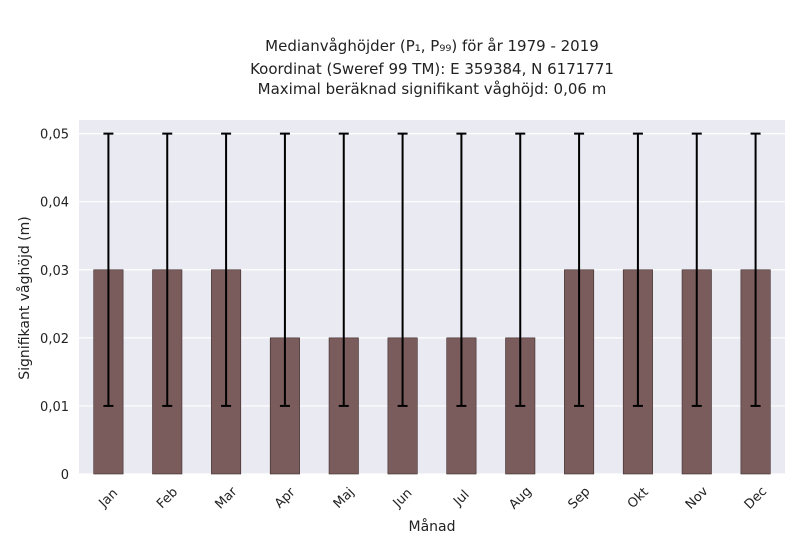 Image resolution: width=800 pixels, height=550 pixels. What do you see at coordinates (54, 135) in the screenshot?
I see `y-tick-label: 0,05` at bounding box center [54, 135].